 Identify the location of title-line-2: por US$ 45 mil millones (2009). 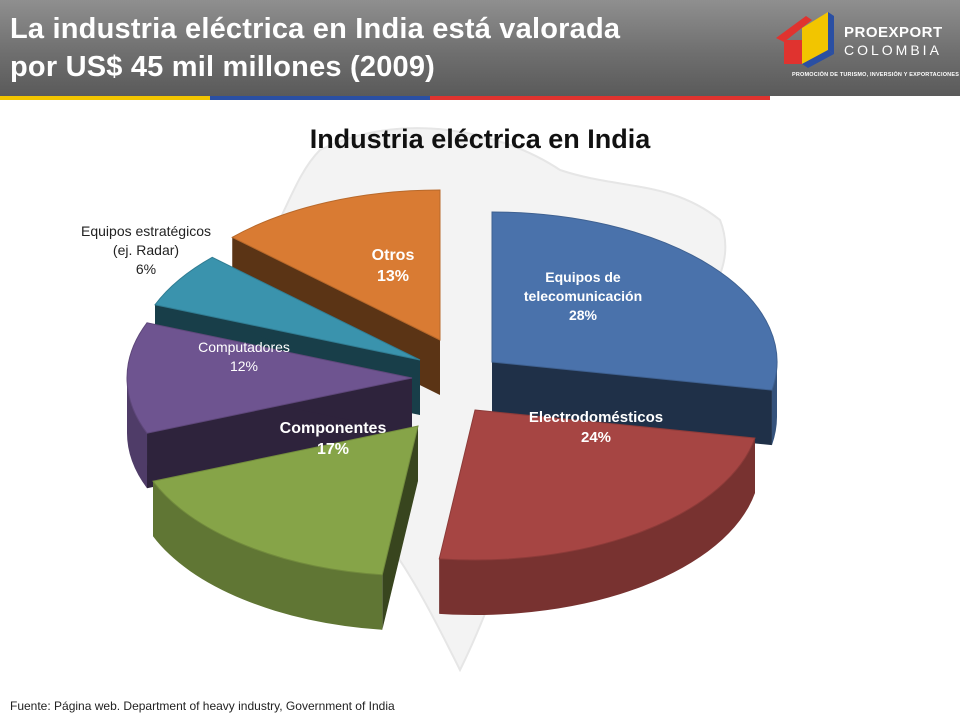
(223, 67).